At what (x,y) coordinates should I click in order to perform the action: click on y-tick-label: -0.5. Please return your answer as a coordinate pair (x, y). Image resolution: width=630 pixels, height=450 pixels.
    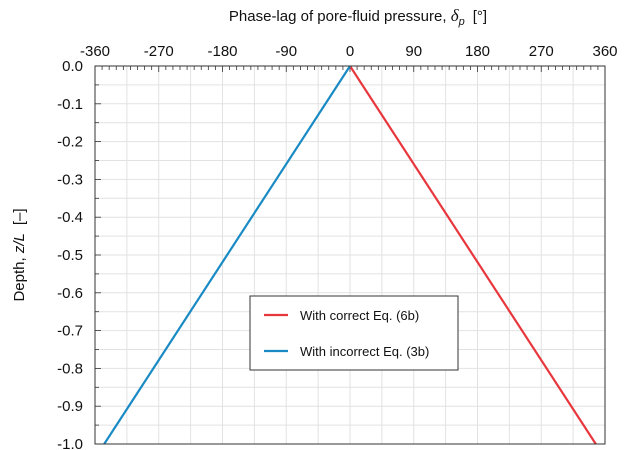
    Looking at the image, I should click on (70, 255).